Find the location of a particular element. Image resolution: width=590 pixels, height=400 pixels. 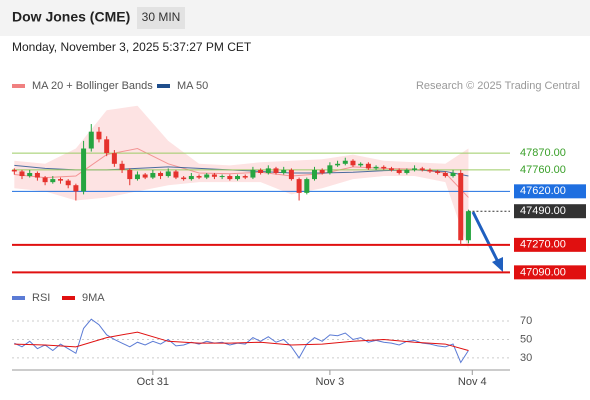

date: Monday, November 3, 2025 5:37:27 PM CET is located at coordinates (132, 47).